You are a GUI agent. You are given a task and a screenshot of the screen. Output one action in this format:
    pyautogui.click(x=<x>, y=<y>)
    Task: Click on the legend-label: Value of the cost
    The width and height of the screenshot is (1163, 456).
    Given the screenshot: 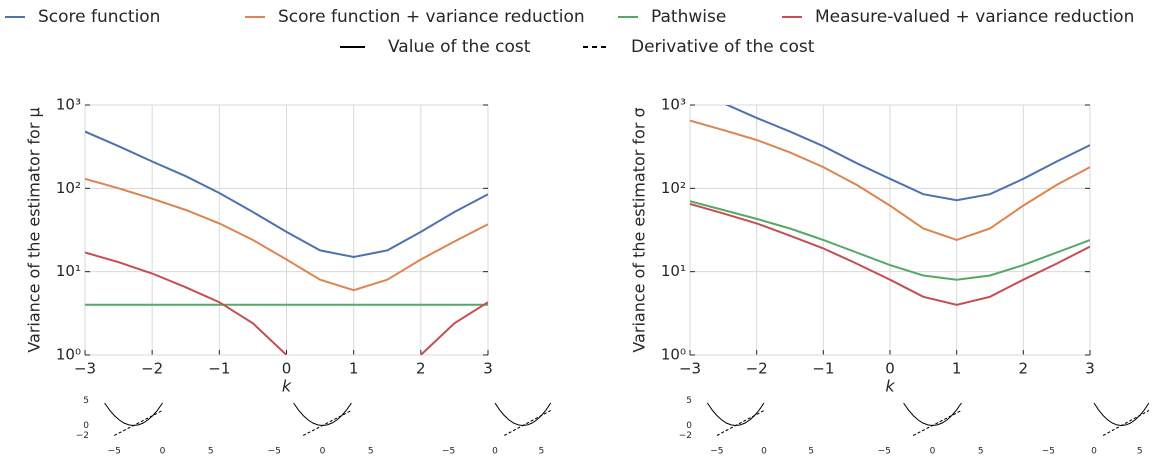 What is the action you would take?
    pyautogui.click(x=459, y=47)
    